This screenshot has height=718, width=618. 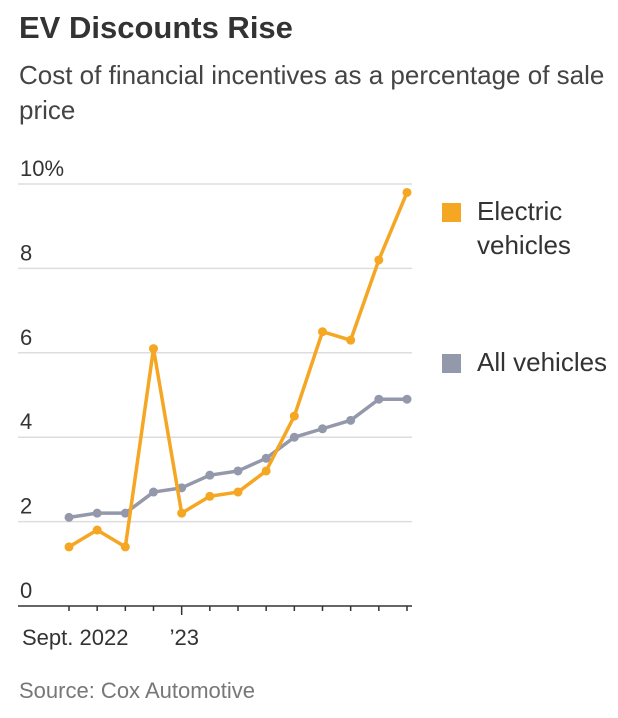 What do you see at coordinates (156, 27) in the screenshot?
I see `chart-title: EV Discounts Rise` at bounding box center [156, 27].